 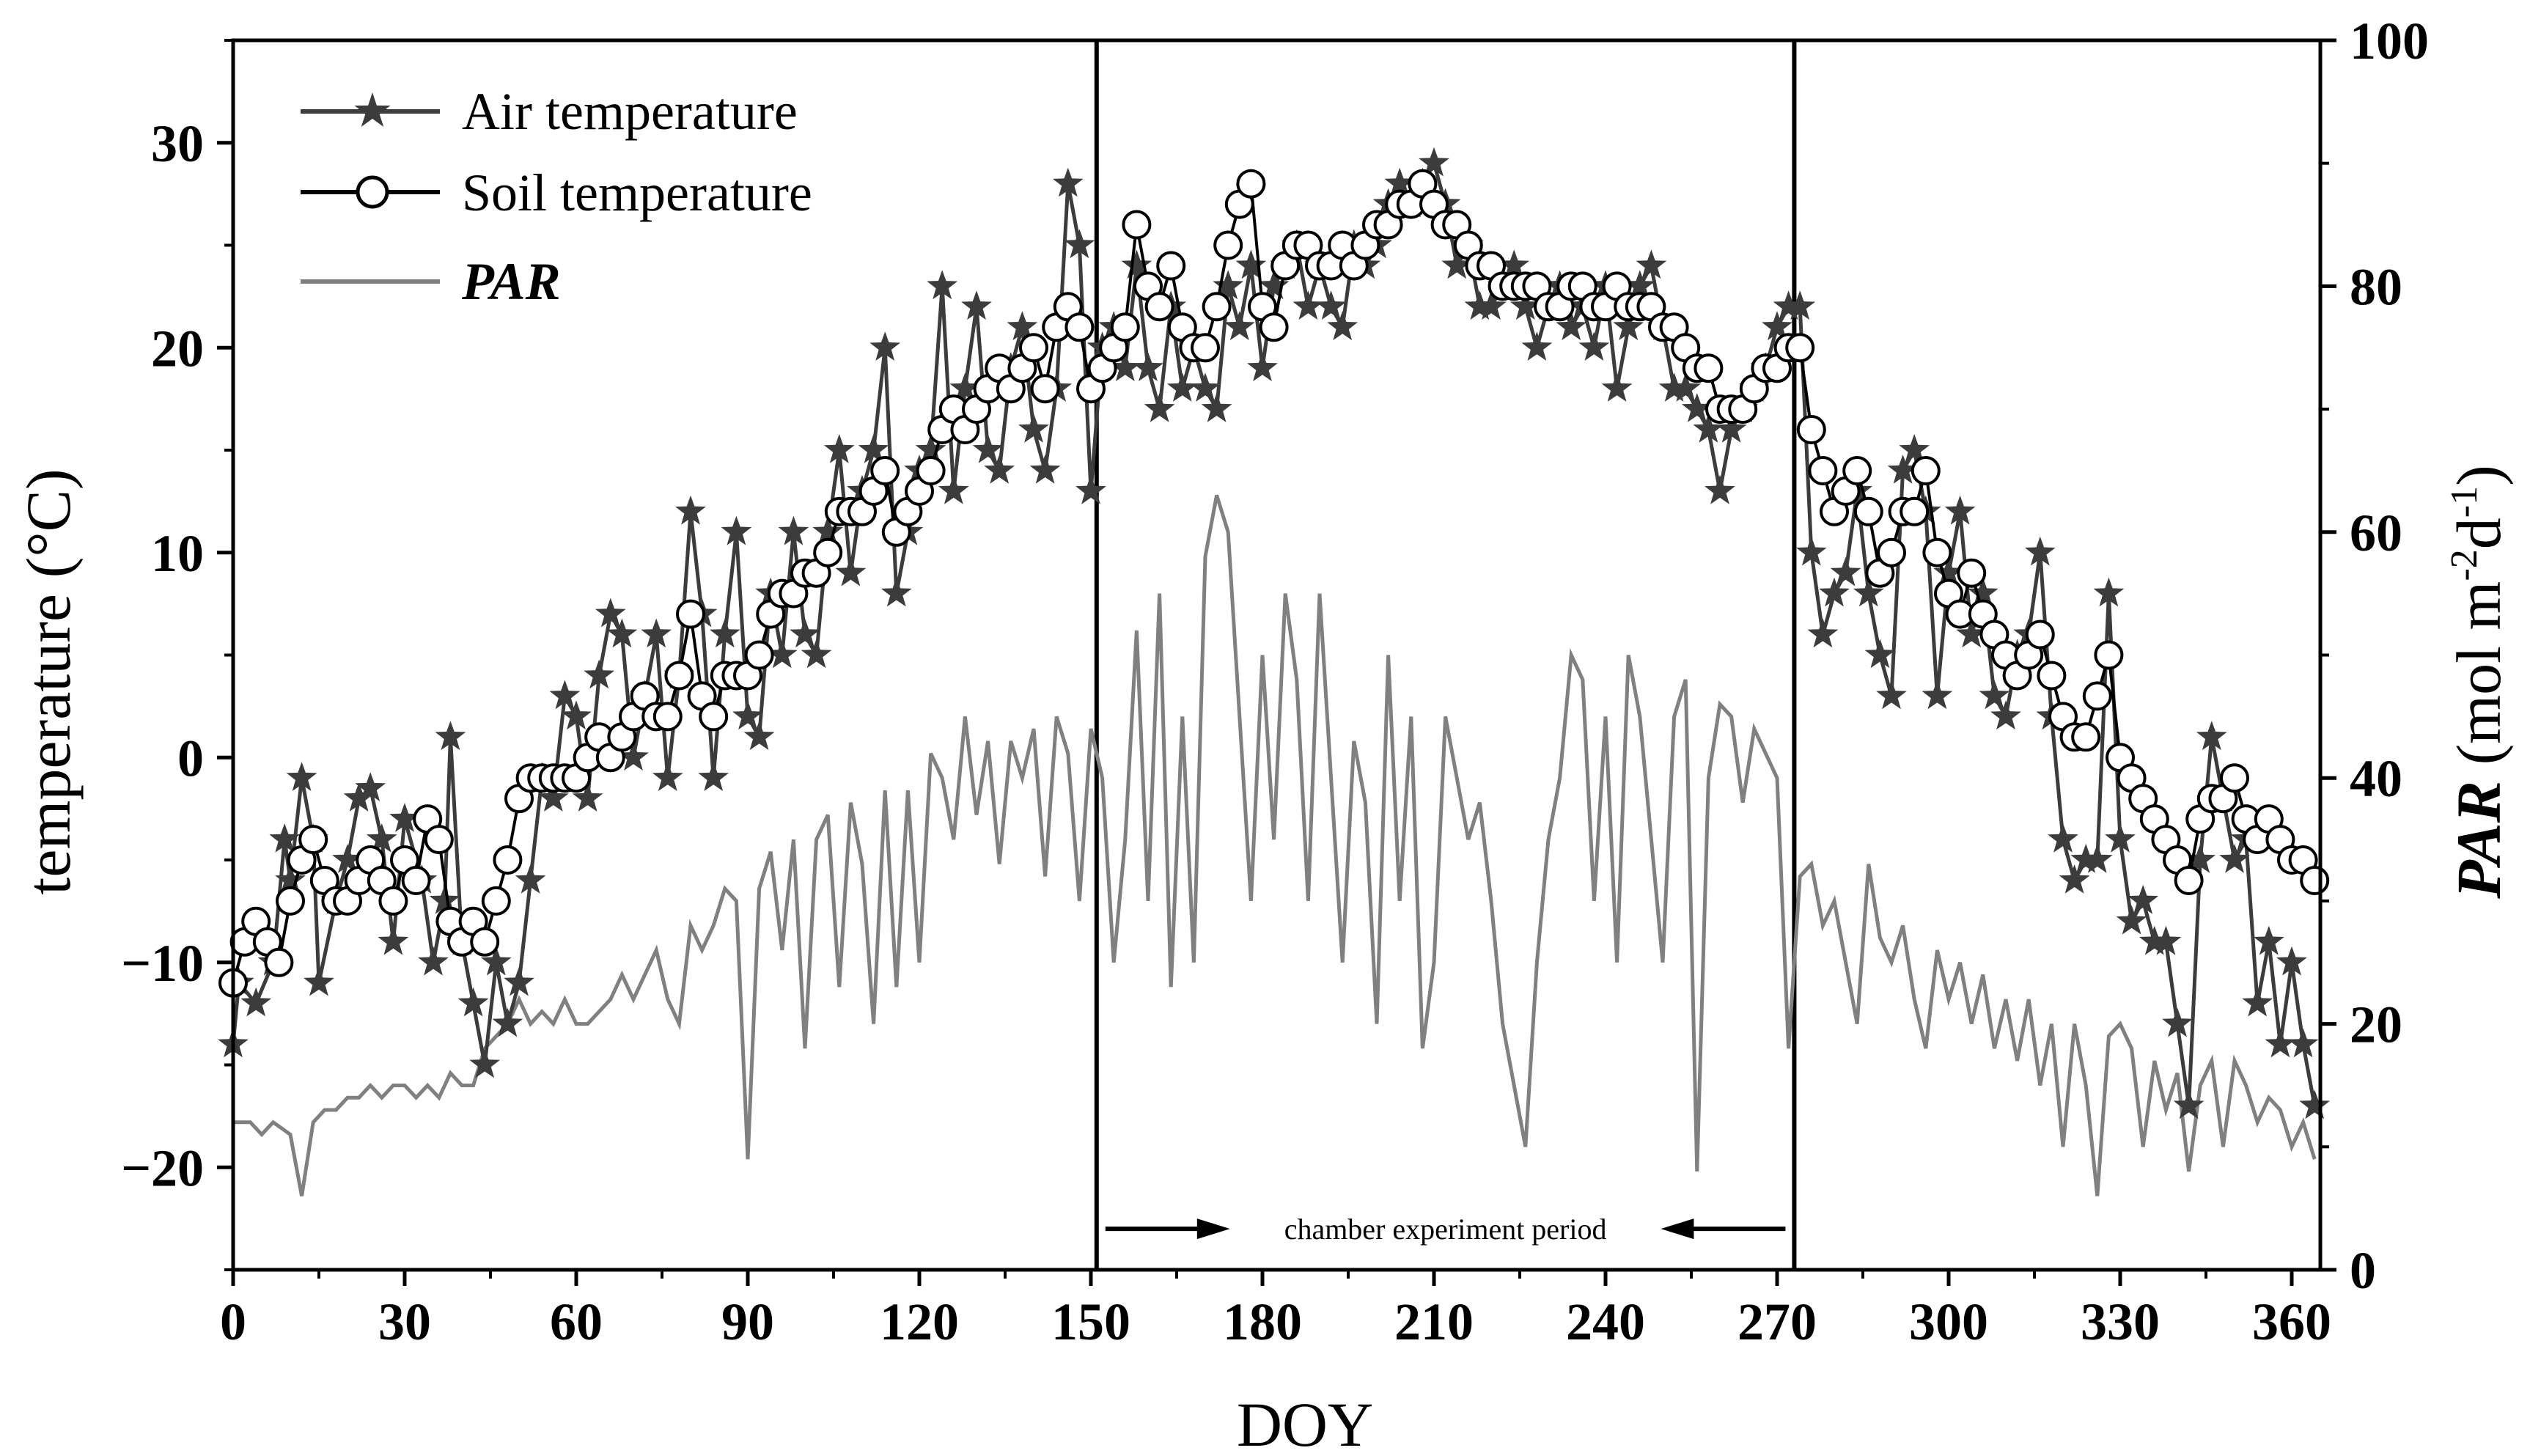 I want to click on y2-tick-label-5: 100, so click(x=2389, y=41).